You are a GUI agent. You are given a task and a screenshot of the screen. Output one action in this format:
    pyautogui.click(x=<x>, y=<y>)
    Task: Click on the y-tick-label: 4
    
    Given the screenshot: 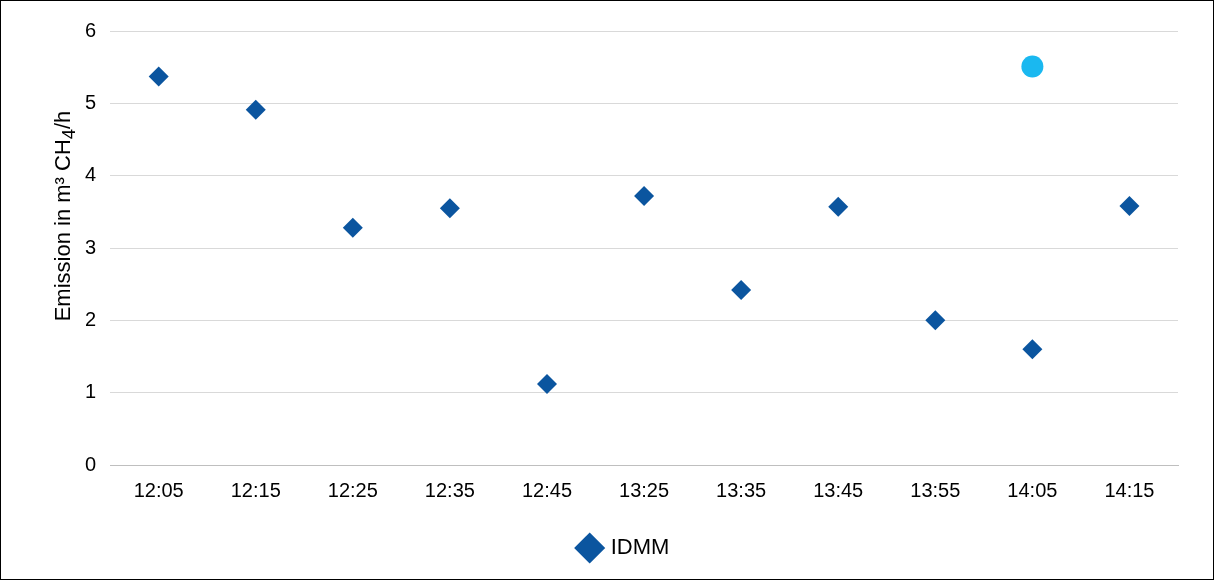 What is the action you would take?
    pyautogui.click(x=91, y=174)
    